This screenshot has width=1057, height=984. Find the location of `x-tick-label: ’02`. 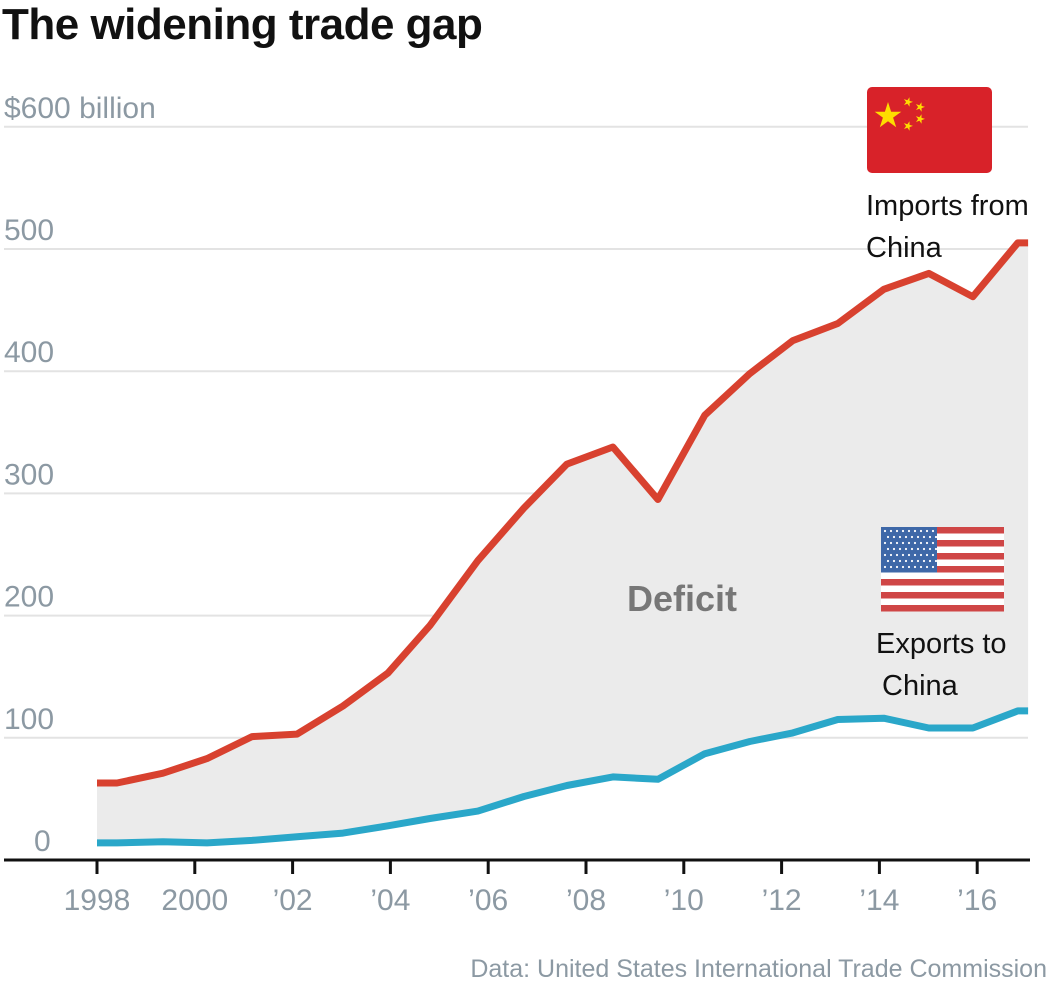

x-tick-label: ’02 is located at coordinates (293, 900).